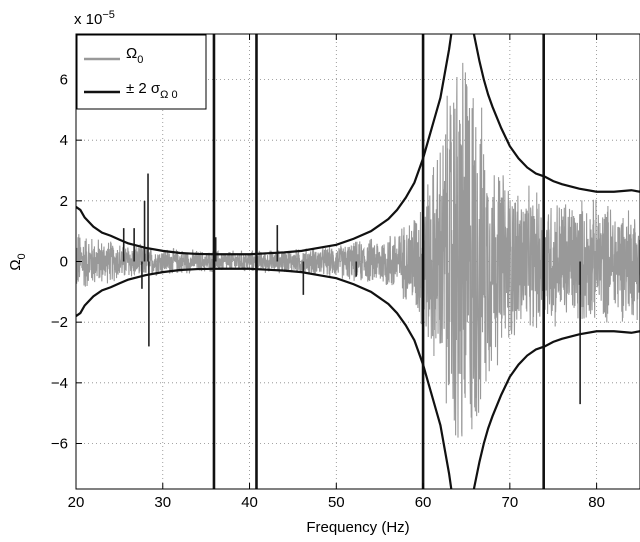 This screenshot has width=640, height=542. What do you see at coordinates (76, 502) in the screenshot?
I see `x-tick-label: 20` at bounding box center [76, 502].